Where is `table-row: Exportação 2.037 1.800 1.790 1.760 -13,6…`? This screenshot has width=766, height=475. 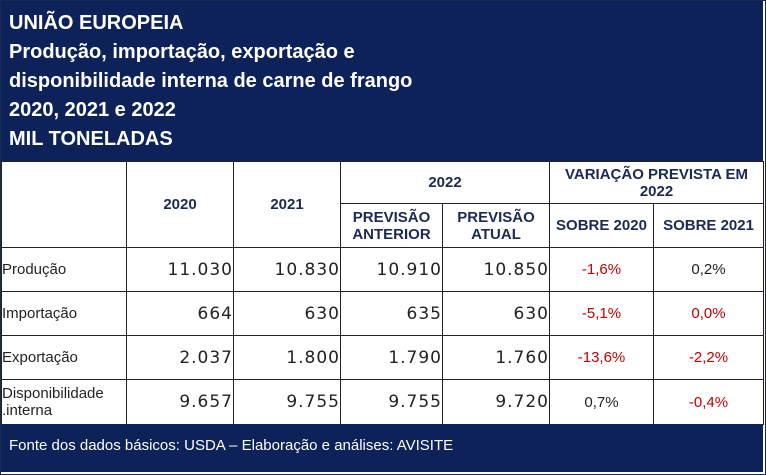 table-row: Exportação 2.037 1.800 1.790 1.760 -13,6… is located at coordinates (383, 357).